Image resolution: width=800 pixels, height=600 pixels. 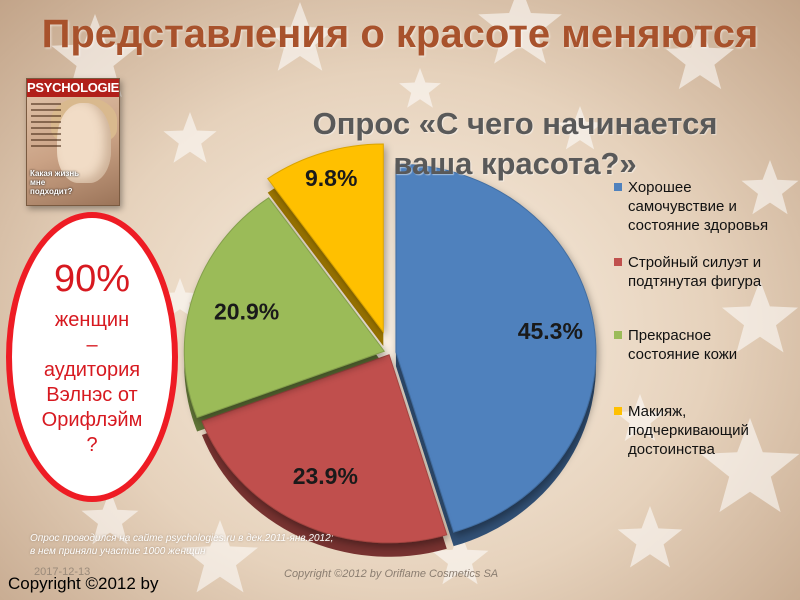 What do you see at coordinates (683, 354) in the screenshot?
I see `legend-label-line: состояние кожи` at bounding box center [683, 354].